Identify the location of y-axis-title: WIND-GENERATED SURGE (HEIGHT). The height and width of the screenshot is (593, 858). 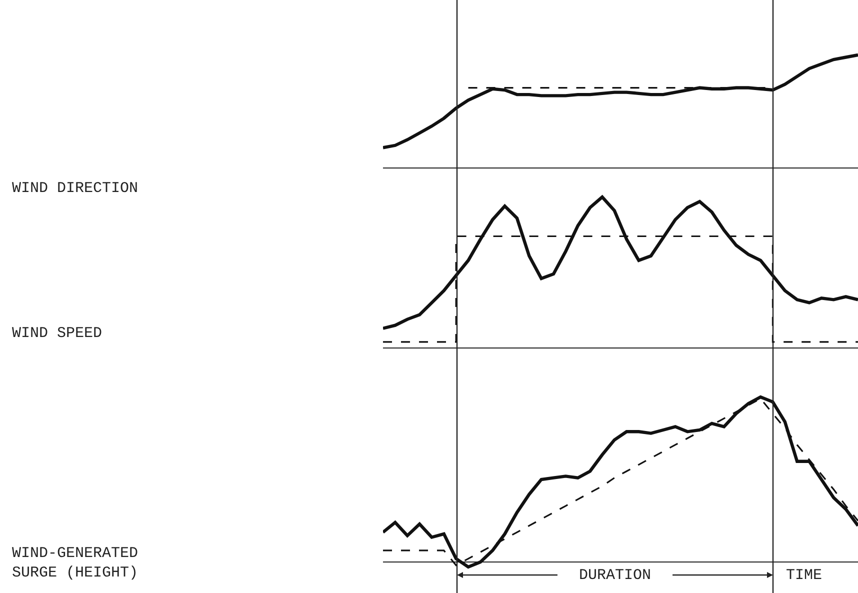
(75, 563).